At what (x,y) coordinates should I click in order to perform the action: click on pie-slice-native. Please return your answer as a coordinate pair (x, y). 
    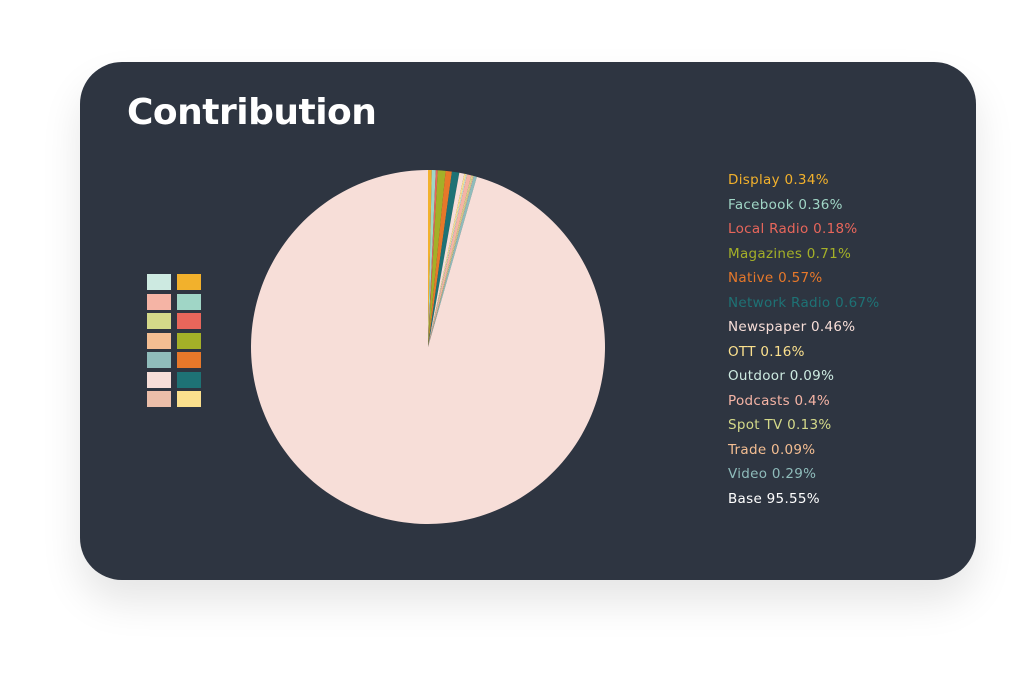
    Looking at the image, I should click on (440, 258).